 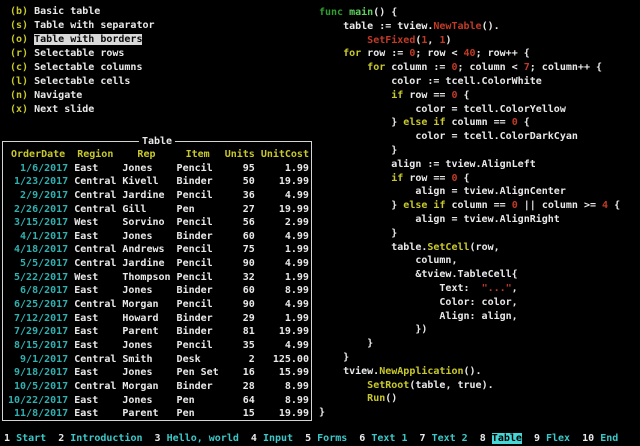 I want to click on code-token: ()., so click(x=490, y=26).